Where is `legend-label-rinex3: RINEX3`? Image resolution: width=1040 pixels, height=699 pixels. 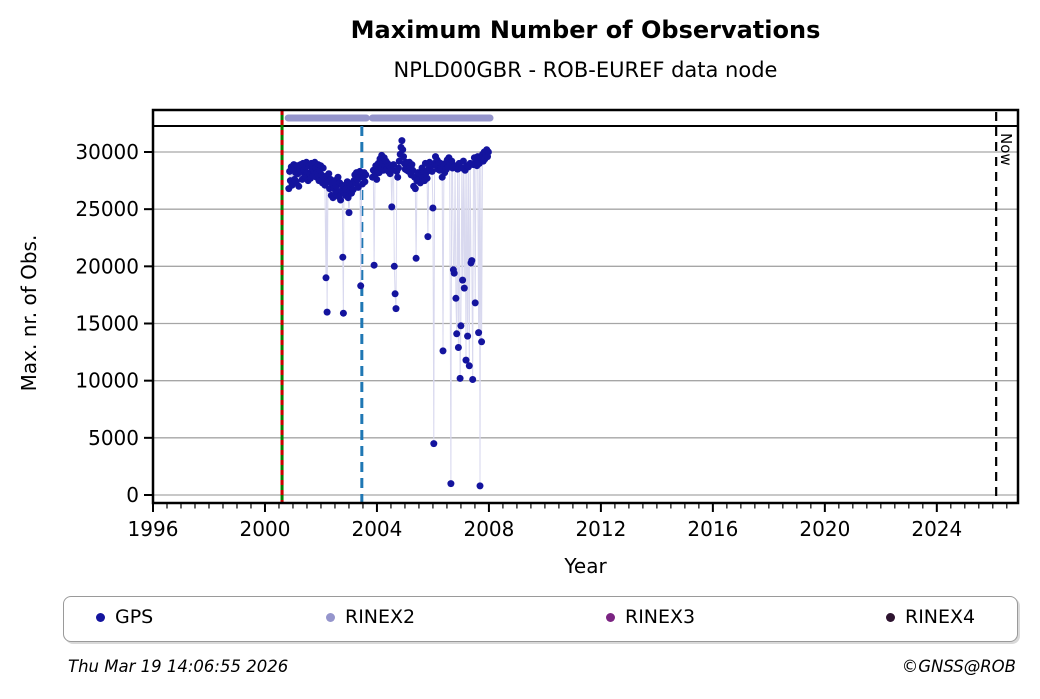
legend-label-rinex3: RINEX3 is located at coordinates (660, 617).